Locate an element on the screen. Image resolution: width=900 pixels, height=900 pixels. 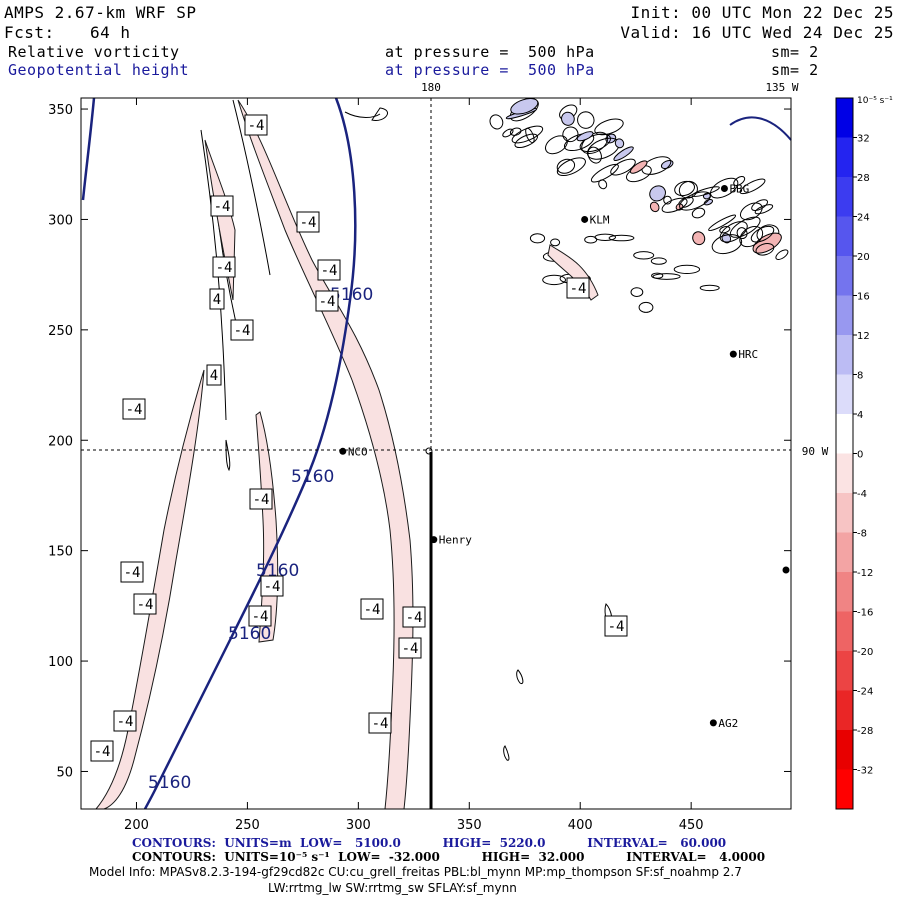
colorbar-label: 4 is located at coordinates (860, 415).